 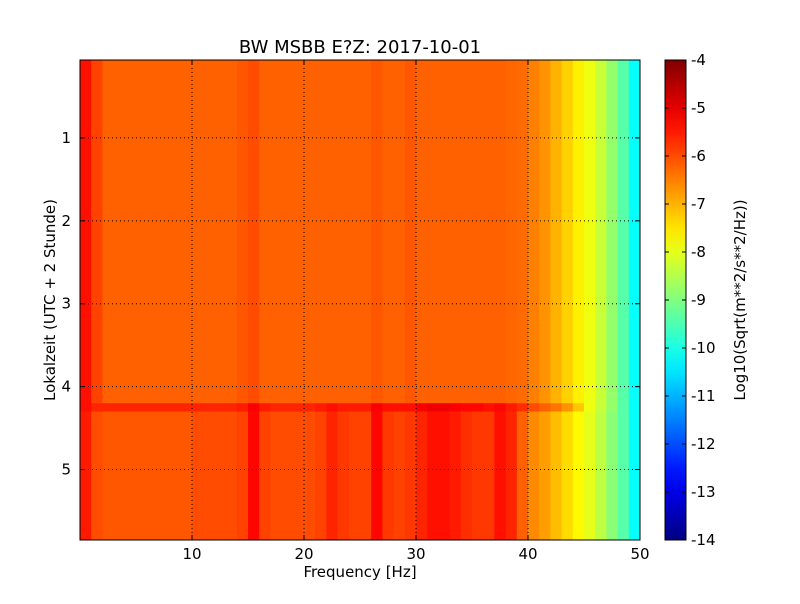 What do you see at coordinates (703, 396) in the screenshot?
I see `colorbar-tick-label: -11` at bounding box center [703, 396].